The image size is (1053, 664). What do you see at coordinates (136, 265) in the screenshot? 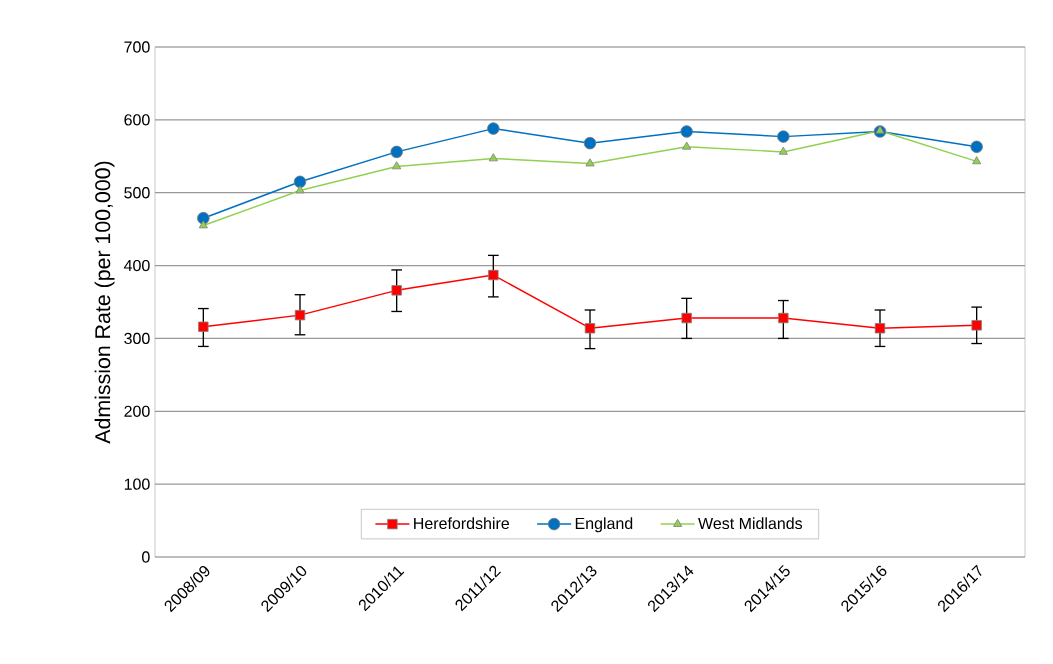
I see `y-tick-label: 400` at bounding box center [136, 265].